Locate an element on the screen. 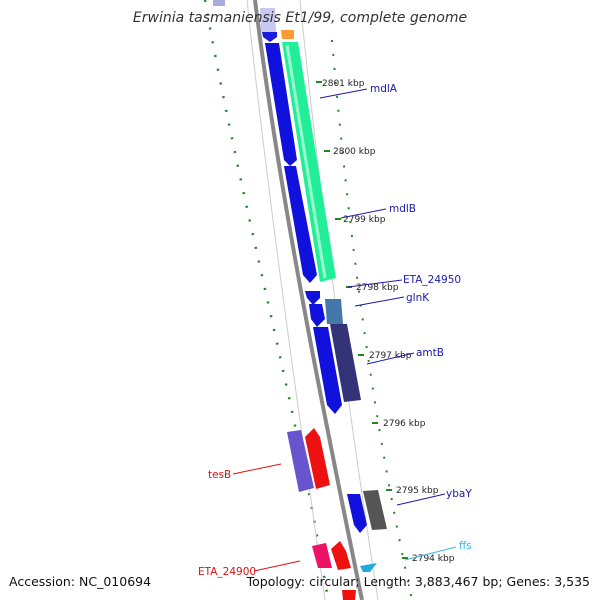 This screenshot has height=600, width=600. scale-label-2797: 2797 kbp is located at coordinates (390, 356).